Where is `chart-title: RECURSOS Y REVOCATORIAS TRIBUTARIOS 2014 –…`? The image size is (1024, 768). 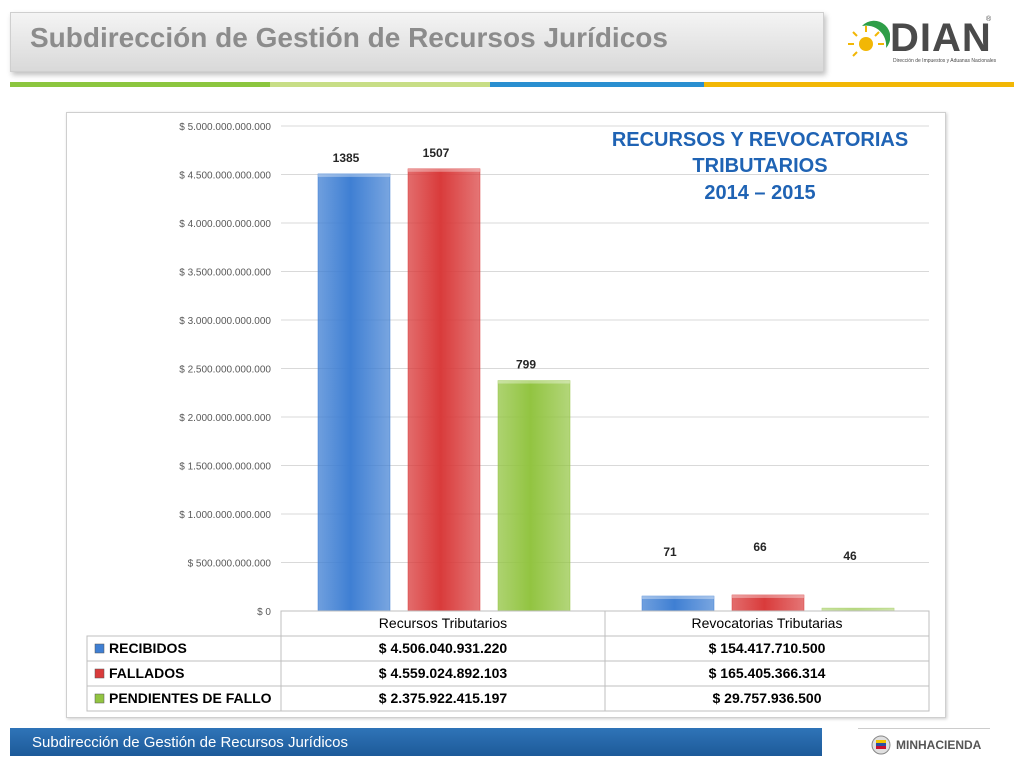 chart-title: RECURSOS Y REVOCATORIAS TRIBUTARIOS 2014 –… is located at coordinates (760, 166).